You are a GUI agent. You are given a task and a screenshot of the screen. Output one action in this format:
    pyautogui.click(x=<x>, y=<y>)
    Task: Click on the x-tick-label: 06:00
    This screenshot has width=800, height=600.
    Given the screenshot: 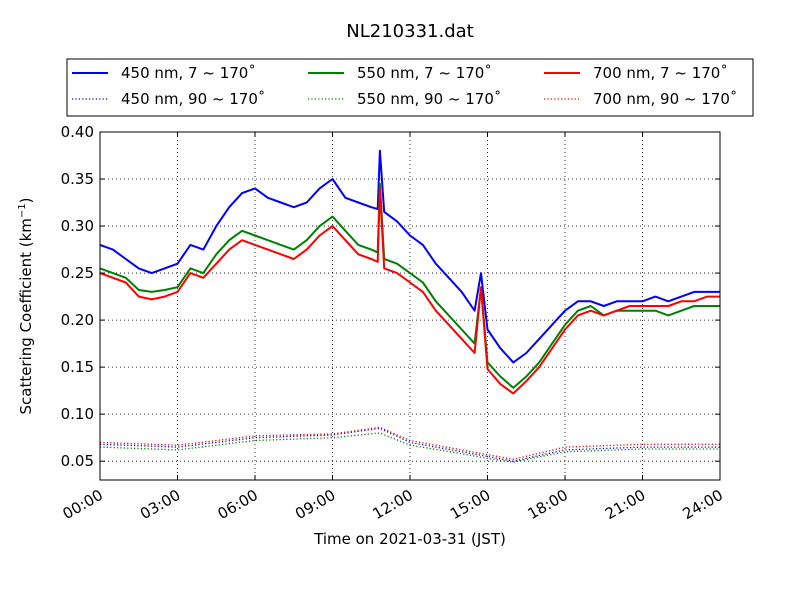 What is the action you would take?
    pyautogui.click(x=238, y=504)
    